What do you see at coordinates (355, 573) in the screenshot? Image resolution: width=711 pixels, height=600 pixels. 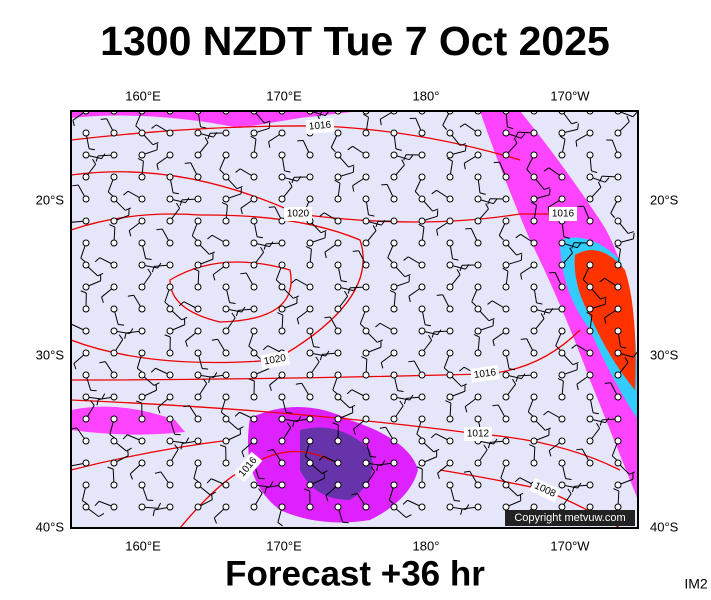 I see `forecast-label: Forecast +36 hr` at bounding box center [355, 573].